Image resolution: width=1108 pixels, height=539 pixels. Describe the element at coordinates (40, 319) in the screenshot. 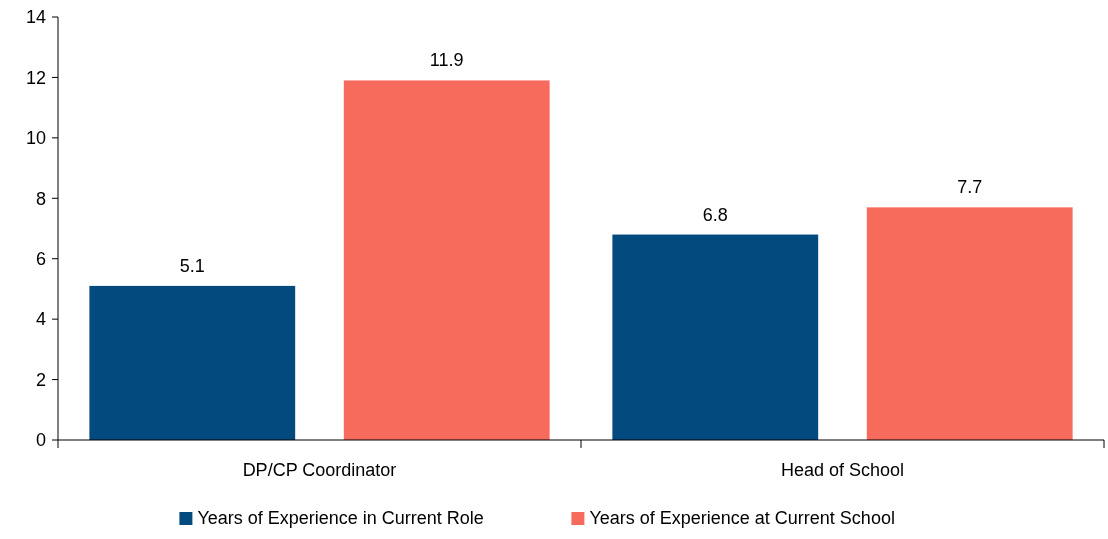

I see `y-tick-label: 4` at that location.